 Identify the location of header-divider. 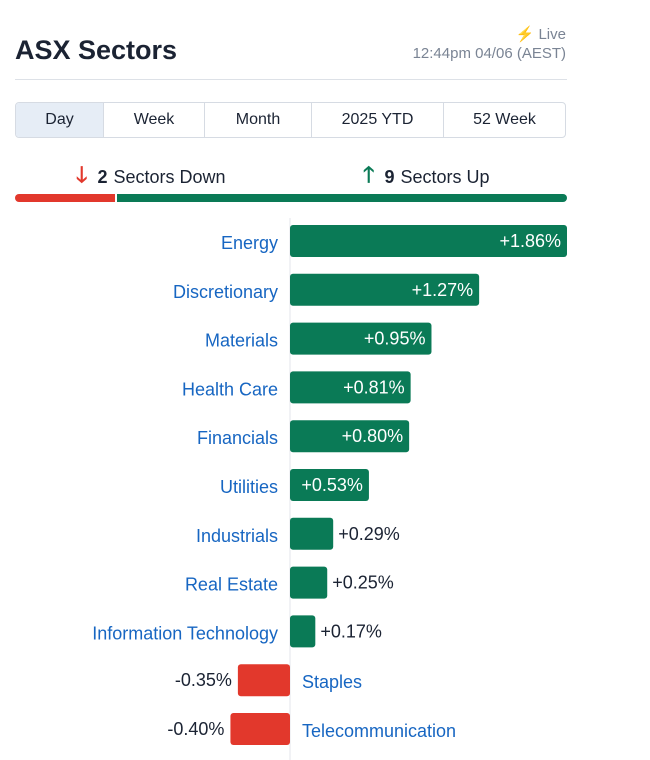
(291, 79).